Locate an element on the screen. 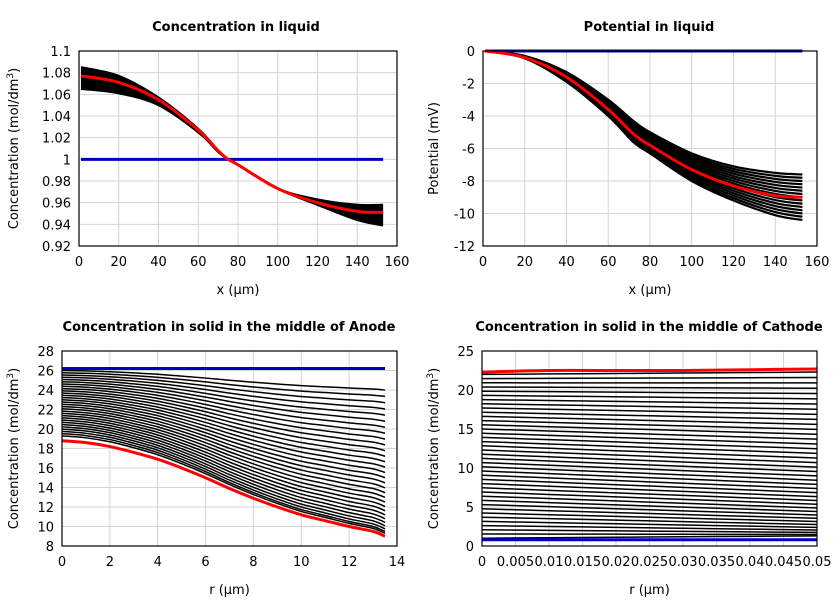 The image size is (840, 600). y-axis-label: Potential (mV) is located at coordinates (434, 148).